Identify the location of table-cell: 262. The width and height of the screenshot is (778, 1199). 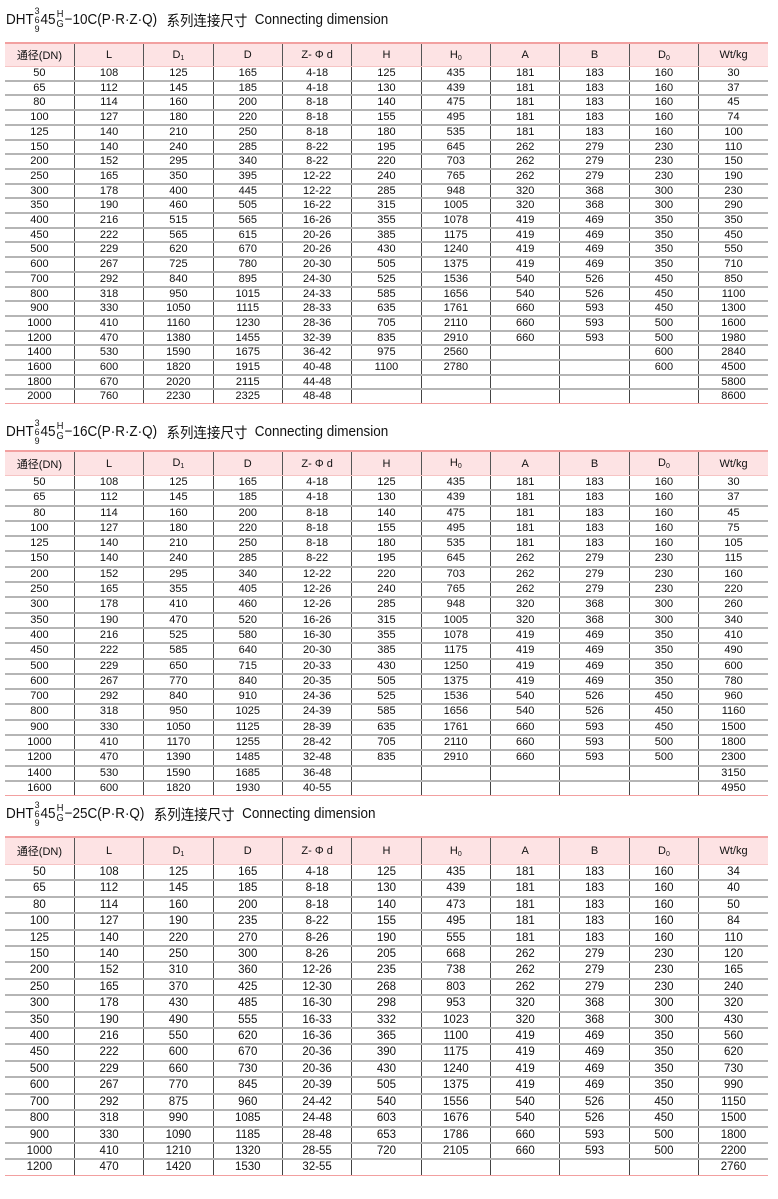
(525, 987).